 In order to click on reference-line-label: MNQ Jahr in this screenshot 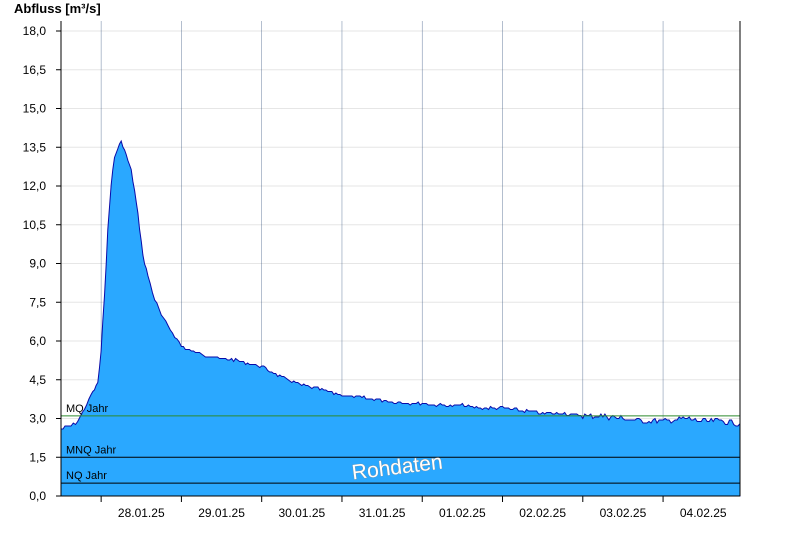, I will do `click(91, 450)`.